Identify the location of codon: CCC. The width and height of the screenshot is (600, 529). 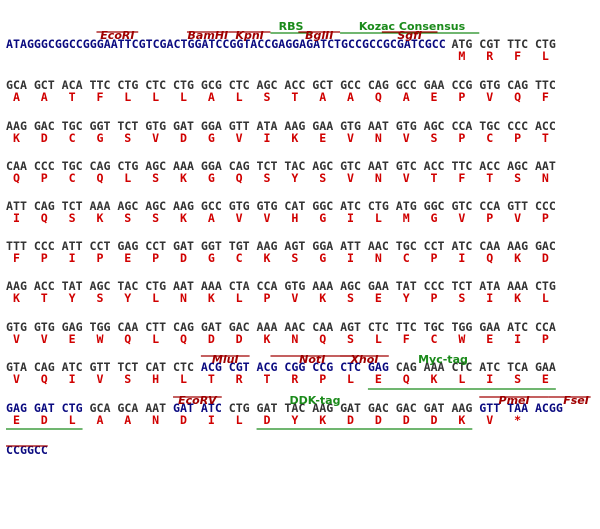
(44, 246).